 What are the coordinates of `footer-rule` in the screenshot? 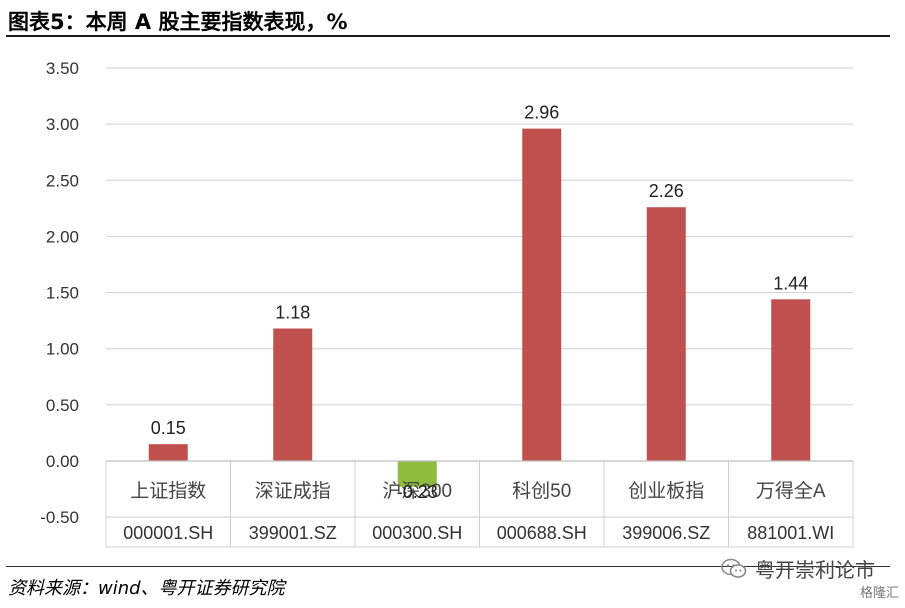 It's located at (448, 566).